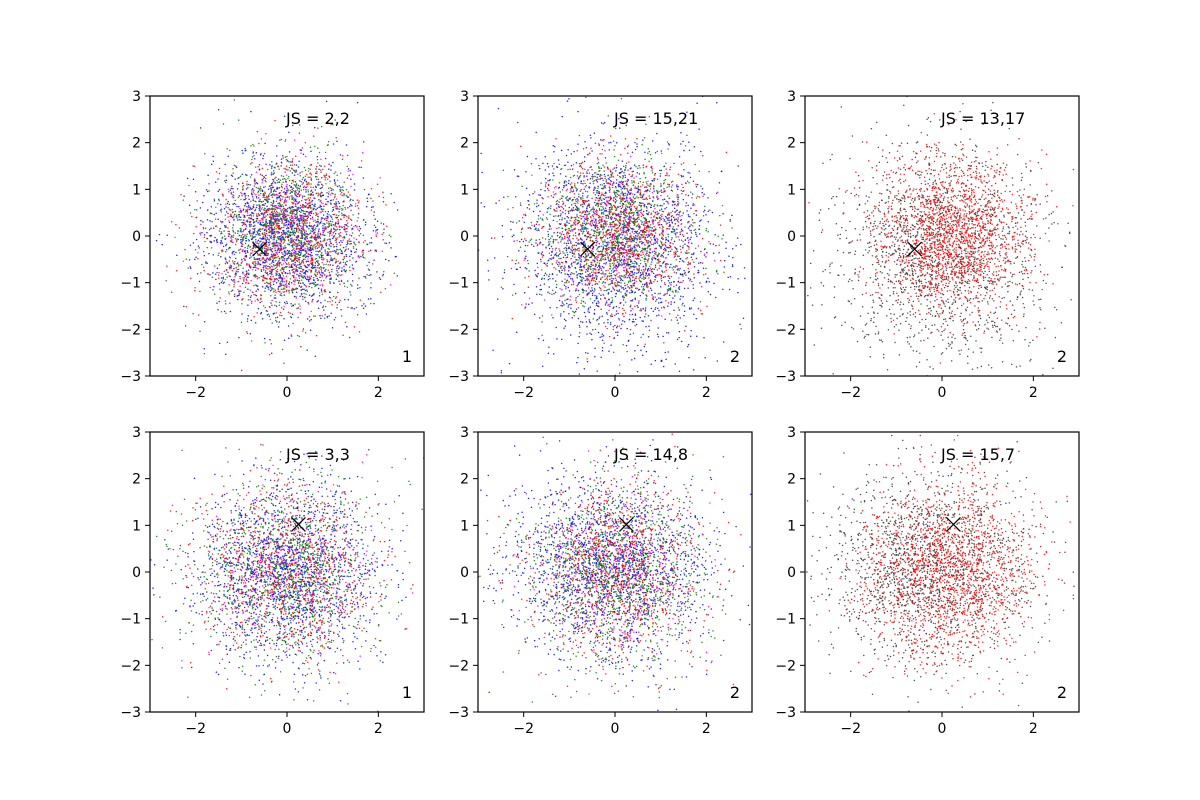 This screenshot has height=800, width=1200. What do you see at coordinates (277, 235) in the screenshot?
I see `point-cloud` at bounding box center [277, 235].